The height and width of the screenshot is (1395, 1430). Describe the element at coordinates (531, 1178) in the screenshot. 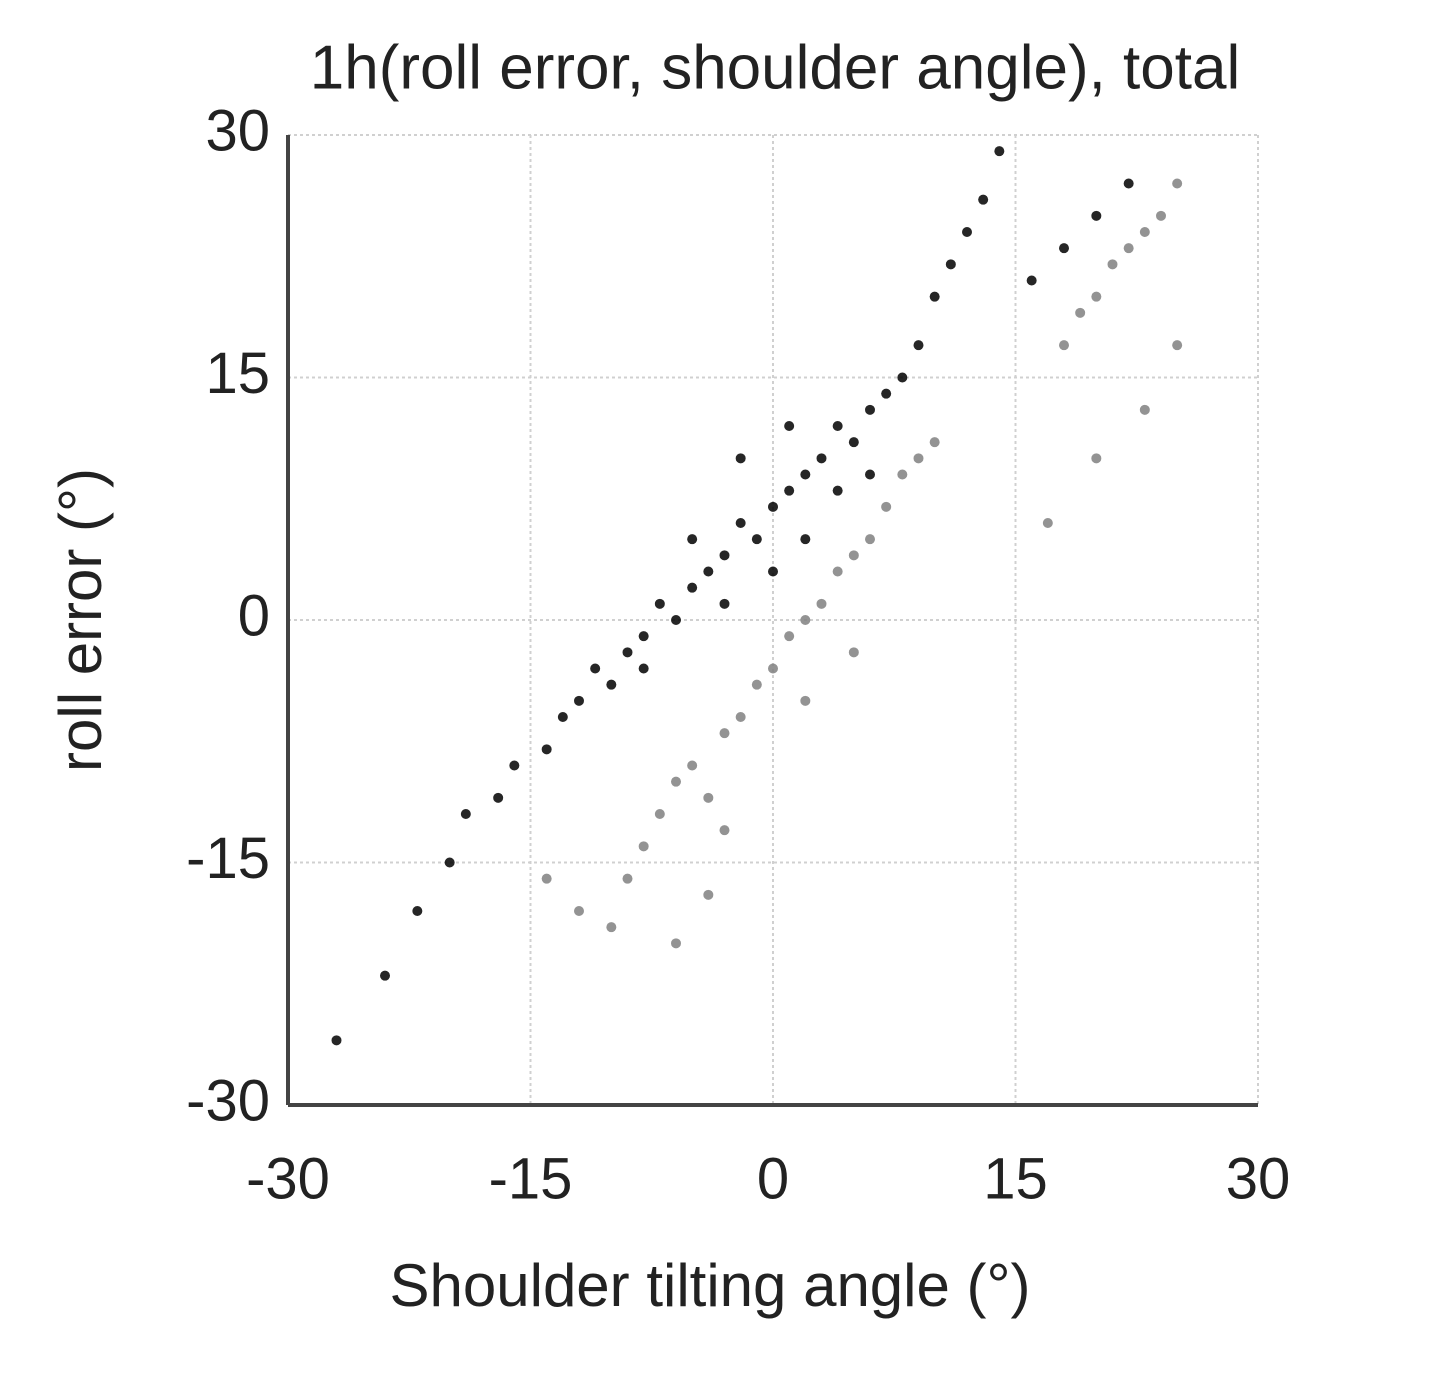

I see `x-tick-label: -15` at that location.